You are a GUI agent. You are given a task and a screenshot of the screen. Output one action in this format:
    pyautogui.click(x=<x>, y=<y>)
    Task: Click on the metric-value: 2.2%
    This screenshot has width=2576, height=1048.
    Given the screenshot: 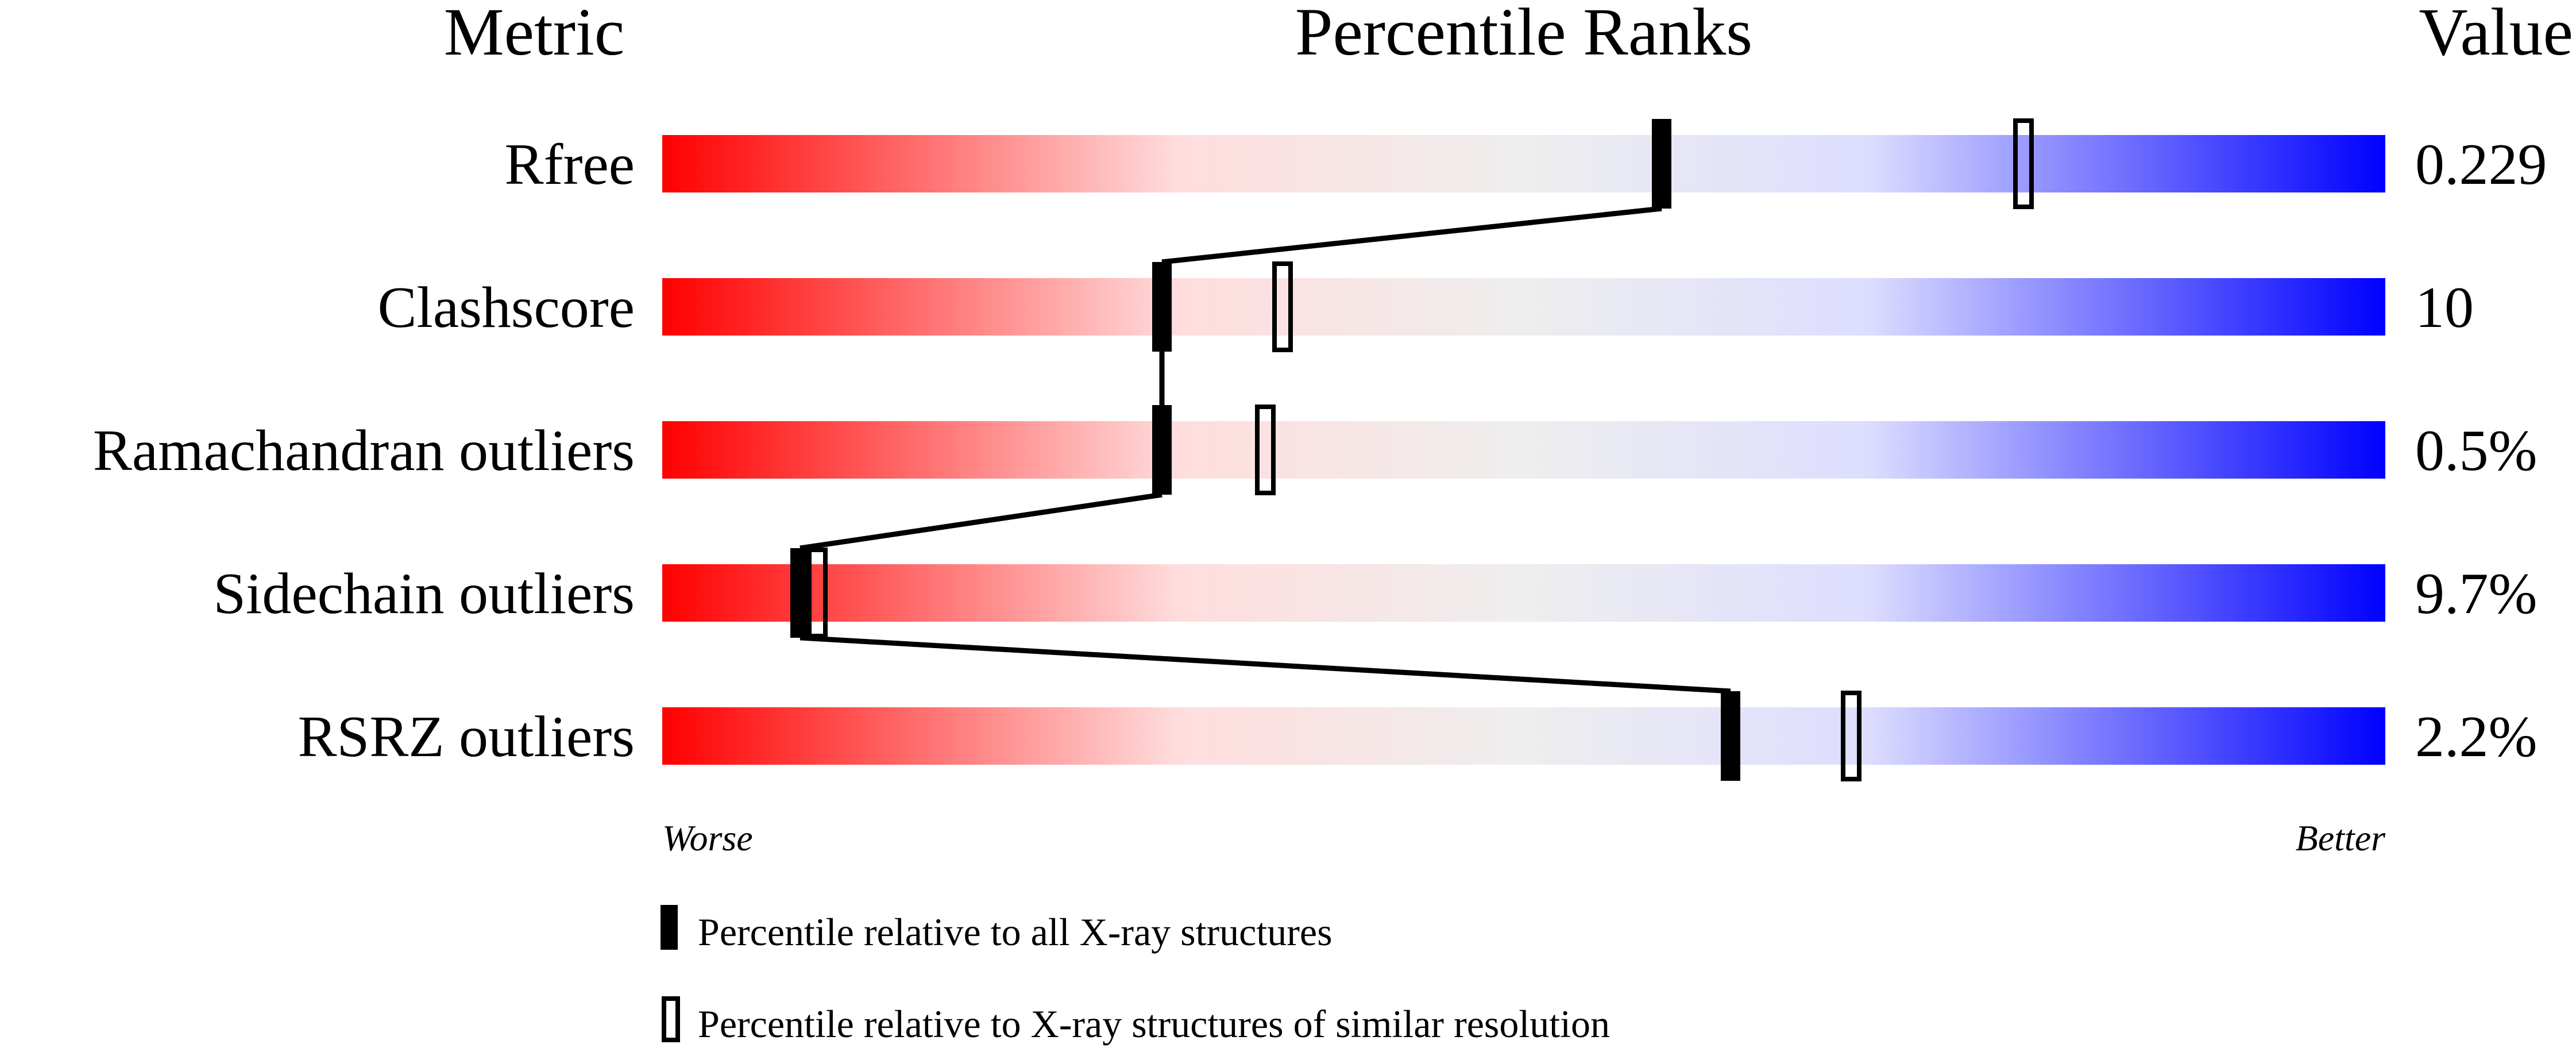 What is the action you would take?
    pyautogui.click(x=2476, y=736)
    